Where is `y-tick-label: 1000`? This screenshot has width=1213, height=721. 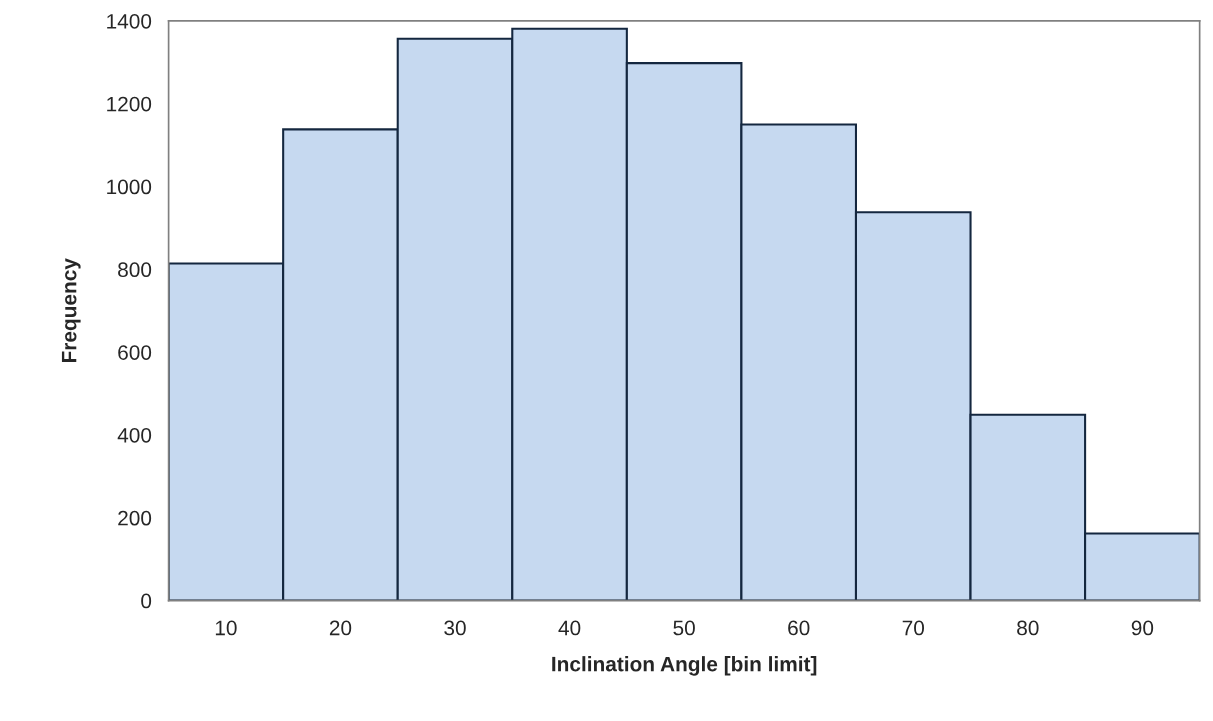 y-tick-label: 1000 is located at coordinates (129, 187).